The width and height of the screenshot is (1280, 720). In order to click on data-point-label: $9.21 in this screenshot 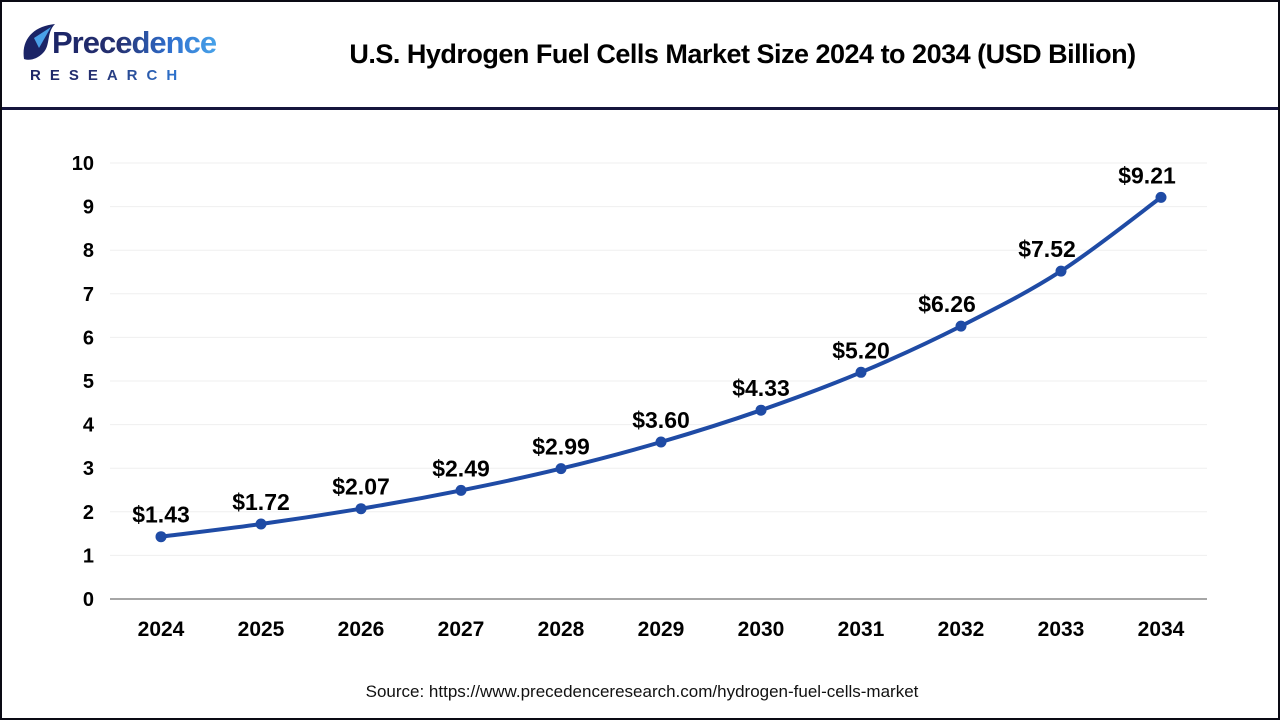, I will do `click(1147, 175)`.